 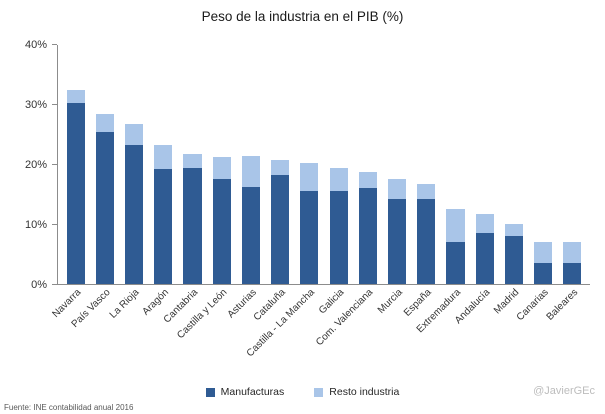 I want to click on bar-column: Canarias, so click(x=536, y=184).